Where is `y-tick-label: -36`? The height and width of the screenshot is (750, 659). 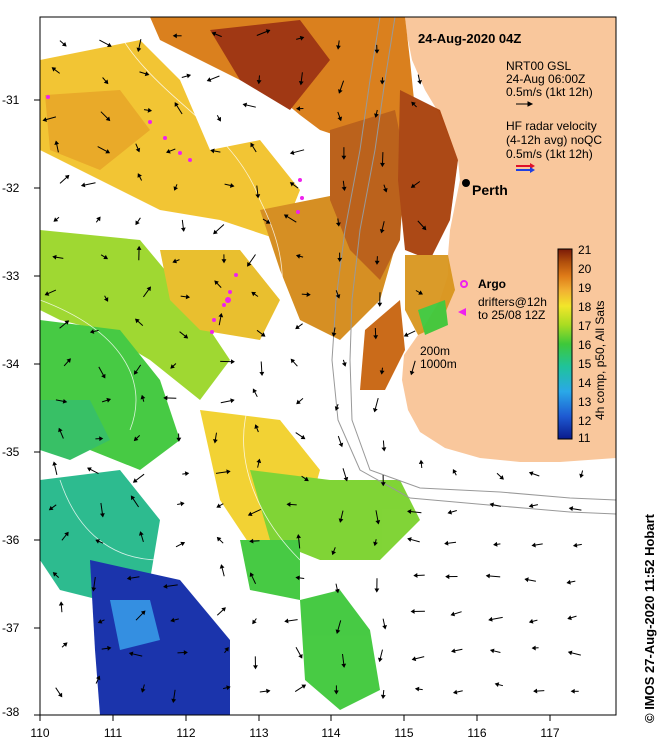
y-tick-label: -36 is located at coordinates (11, 540).